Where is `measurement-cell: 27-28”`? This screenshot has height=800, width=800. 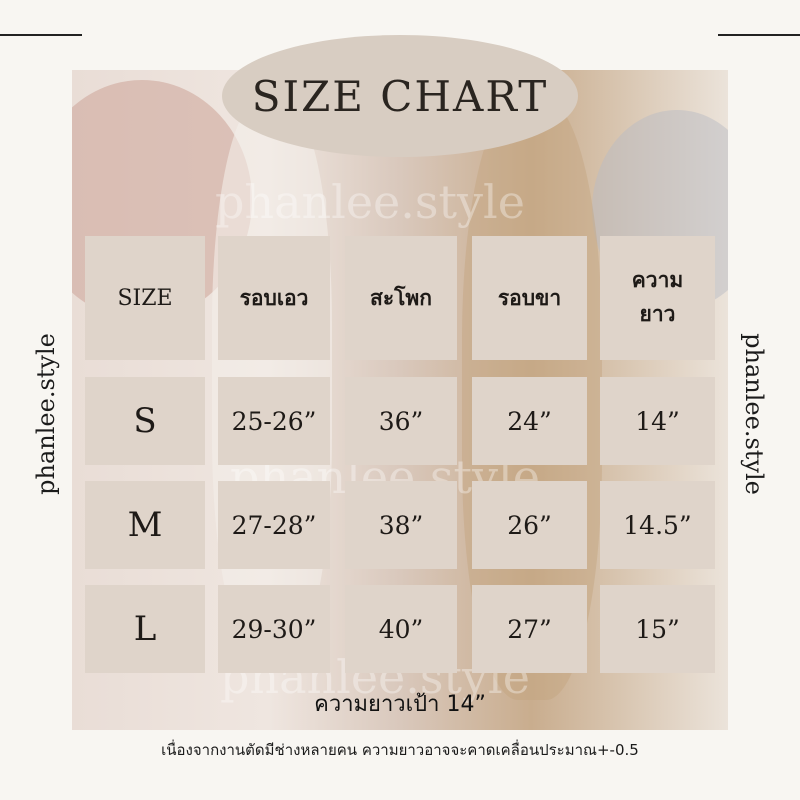 measurement-cell: 27-28” is located at coordinates (274, 525).